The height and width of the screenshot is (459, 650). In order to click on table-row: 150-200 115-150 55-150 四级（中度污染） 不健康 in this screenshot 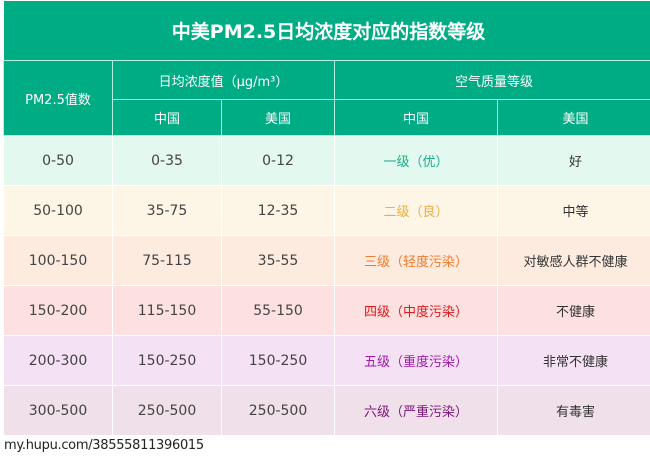, I will do `click(326, 310)`.